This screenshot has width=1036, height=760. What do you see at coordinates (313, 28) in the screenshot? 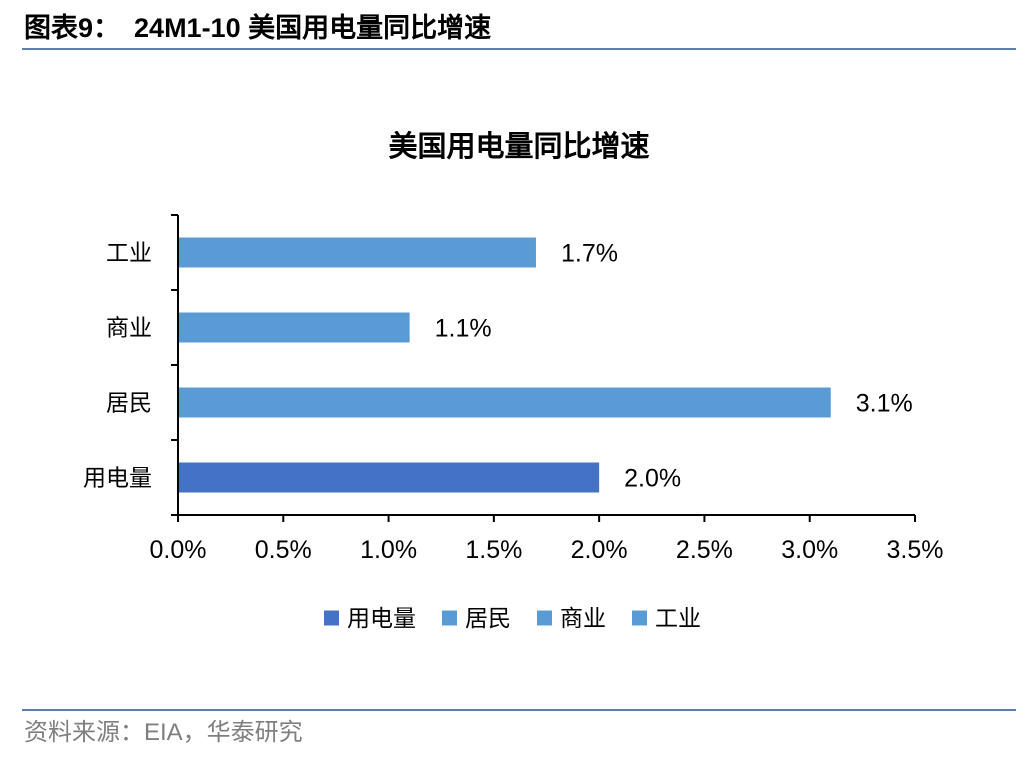
I see `figure-title: 24M1-10 美国用电量同比增速` at bounding box center [313, 28].